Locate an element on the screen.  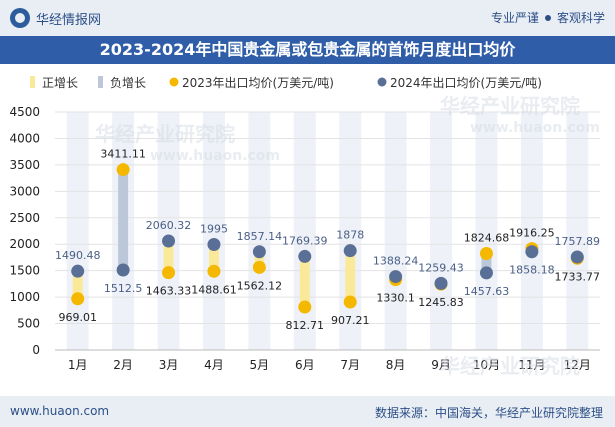
brand-name: 华经情报网 is located at coordinates (69, 20).